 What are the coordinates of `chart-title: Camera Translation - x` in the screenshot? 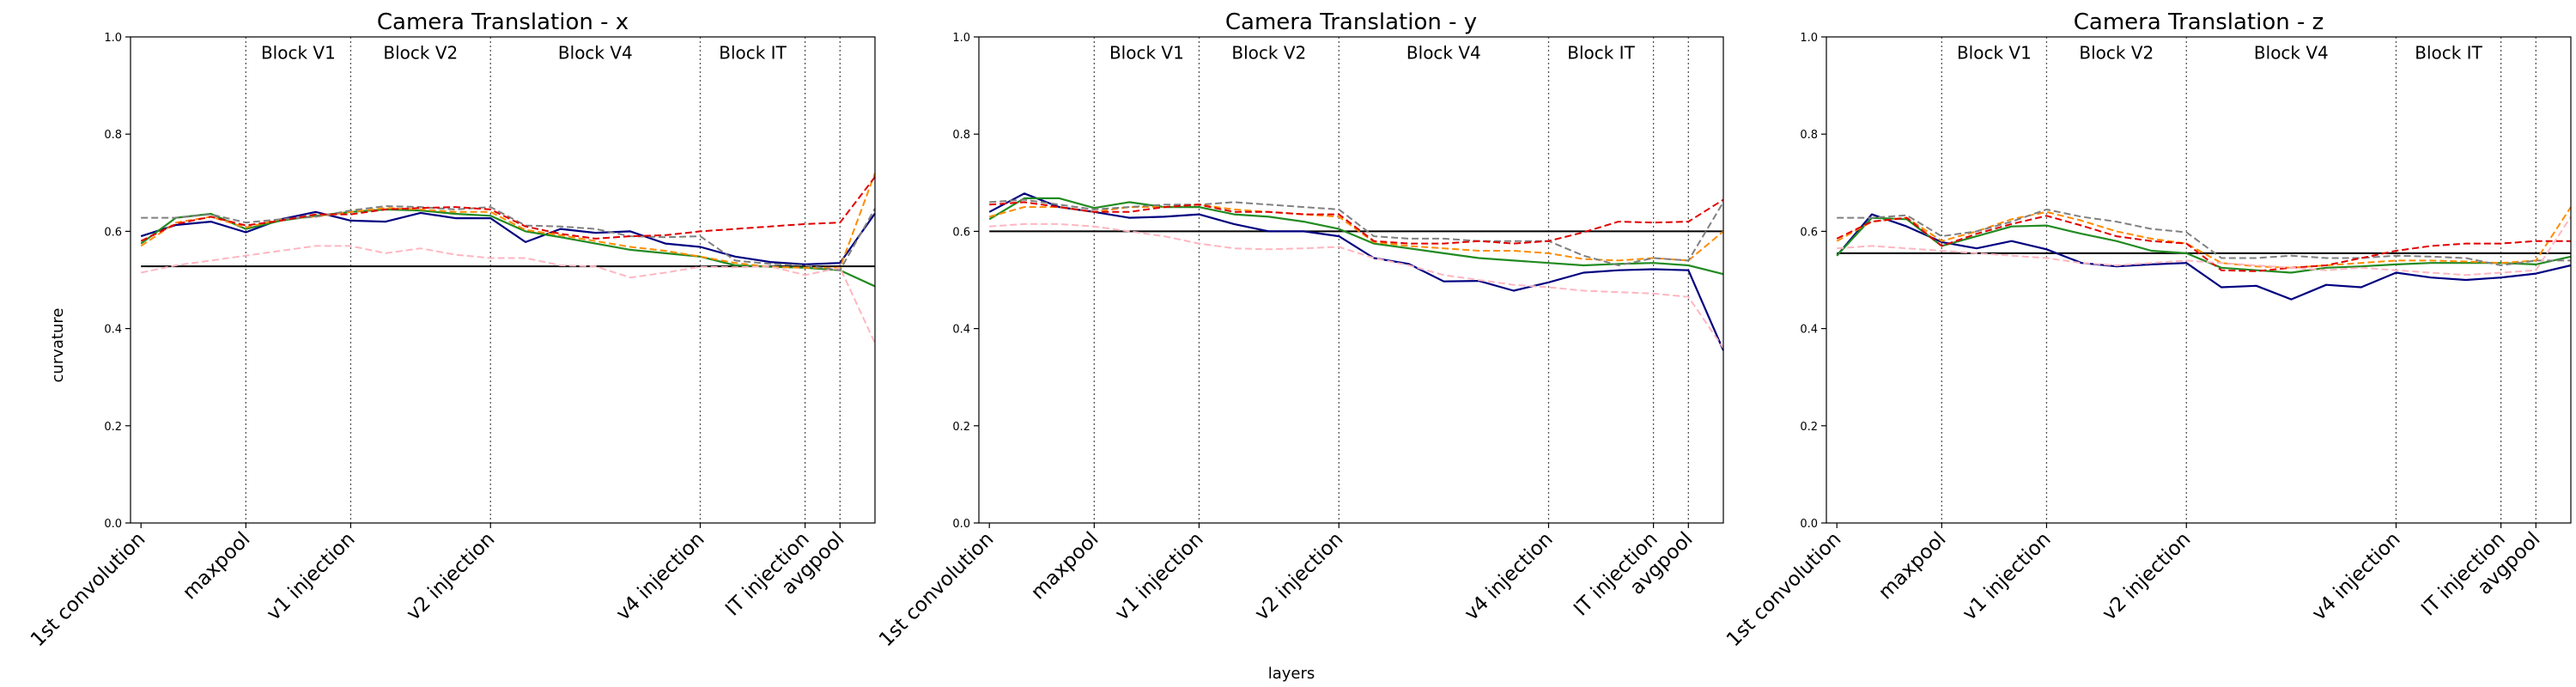 It's located at (503, 22).